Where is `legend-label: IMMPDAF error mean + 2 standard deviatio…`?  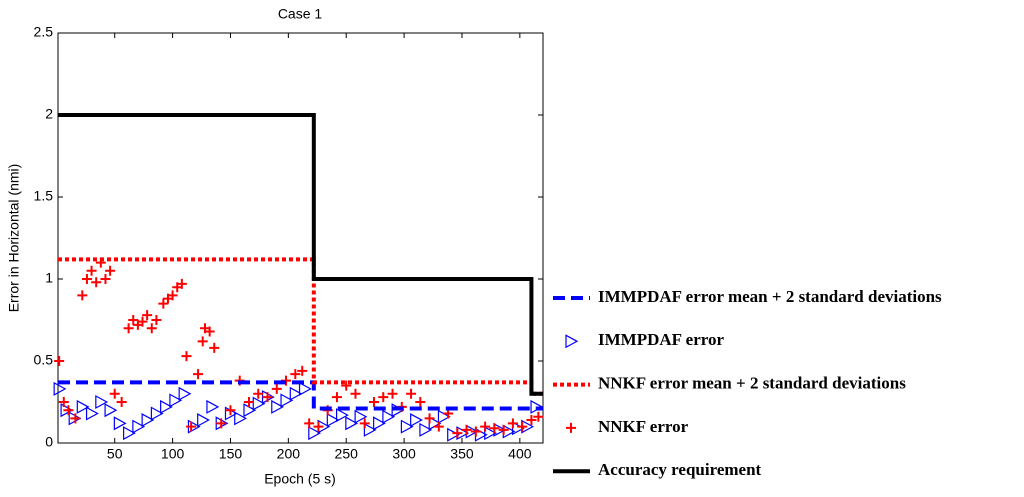
legend-label: IMMPDAF error mean + 2 standard deviatio… is located at coordinates (770, 296).